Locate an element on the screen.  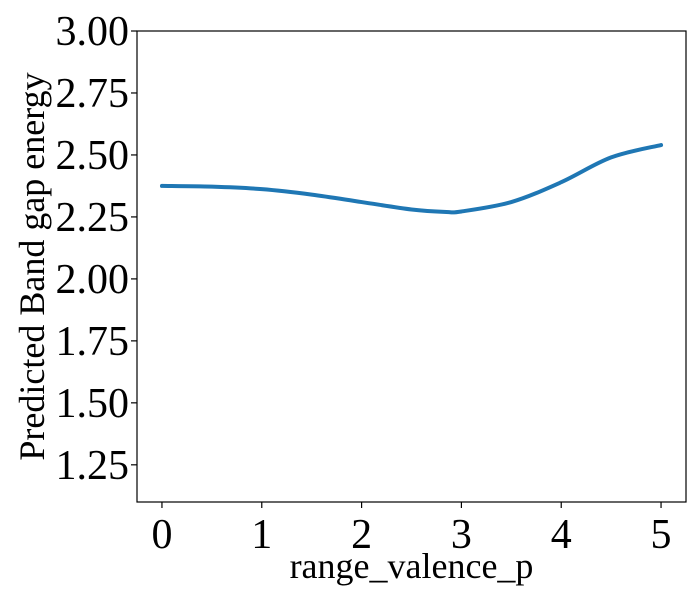
plot-area is located at coordinates (411, 179).